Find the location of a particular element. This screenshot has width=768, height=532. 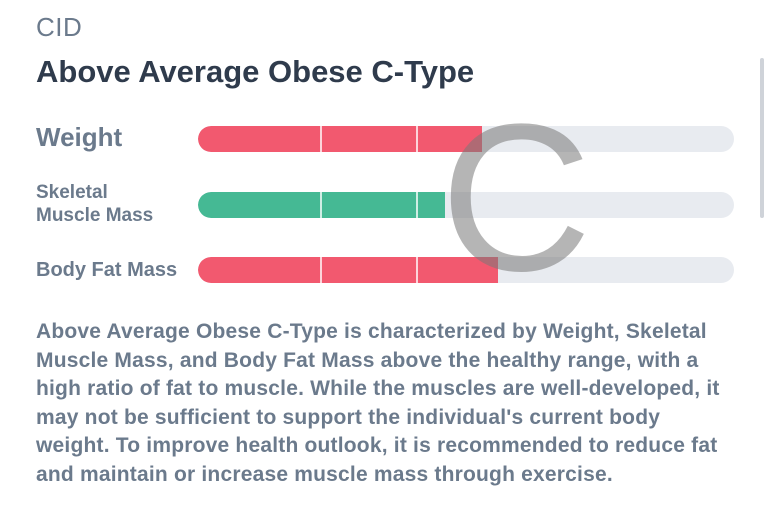

scrollbar is located at coordinates (762, 138).